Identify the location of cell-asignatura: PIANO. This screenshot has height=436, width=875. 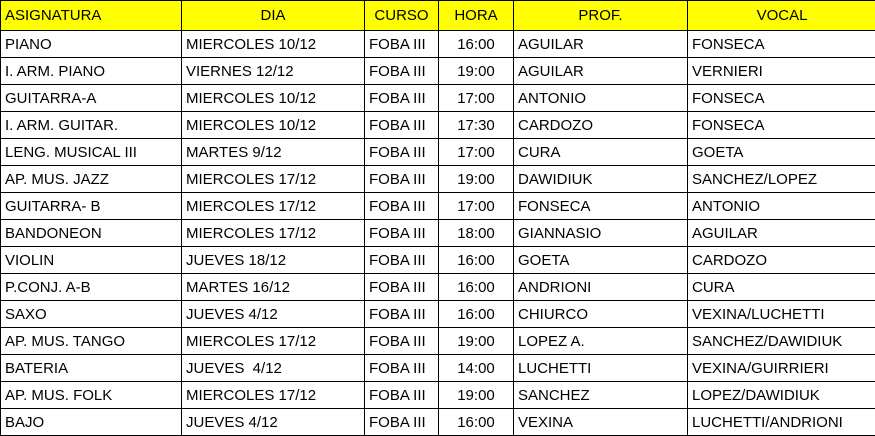
(91, 44).